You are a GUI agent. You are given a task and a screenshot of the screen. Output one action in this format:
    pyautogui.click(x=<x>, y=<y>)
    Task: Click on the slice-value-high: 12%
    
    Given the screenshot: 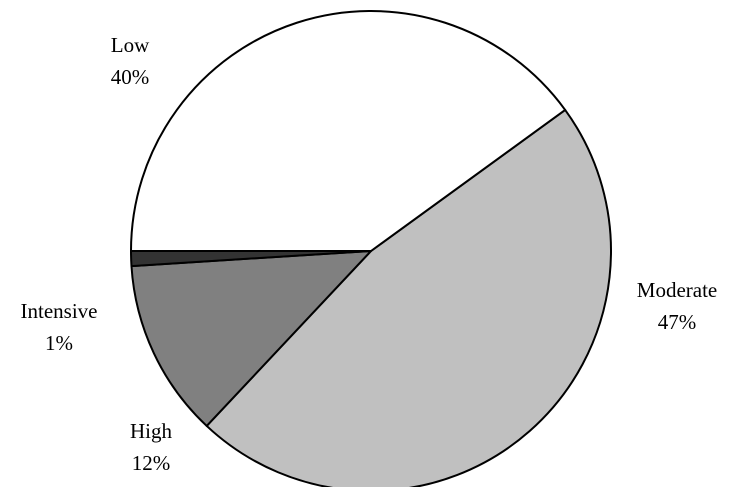 What is the action you would take?
    pyautogui.click(x=151, y=463)
    